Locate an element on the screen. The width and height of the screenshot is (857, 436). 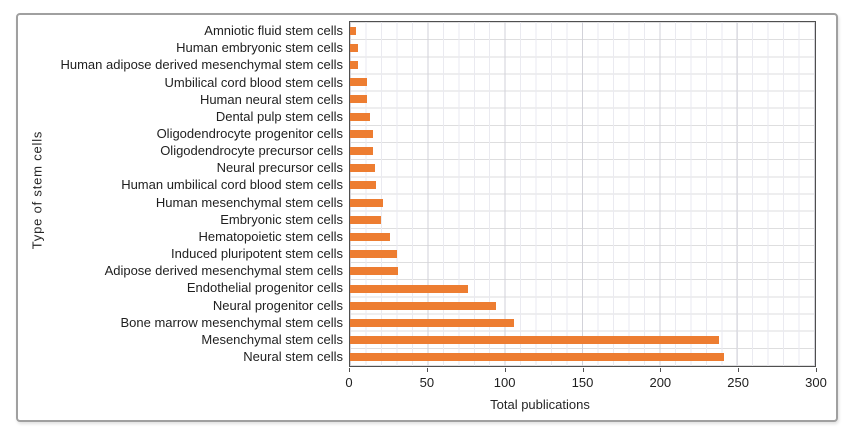
x-tick-label: 200 is located at coordinates (660, 382).